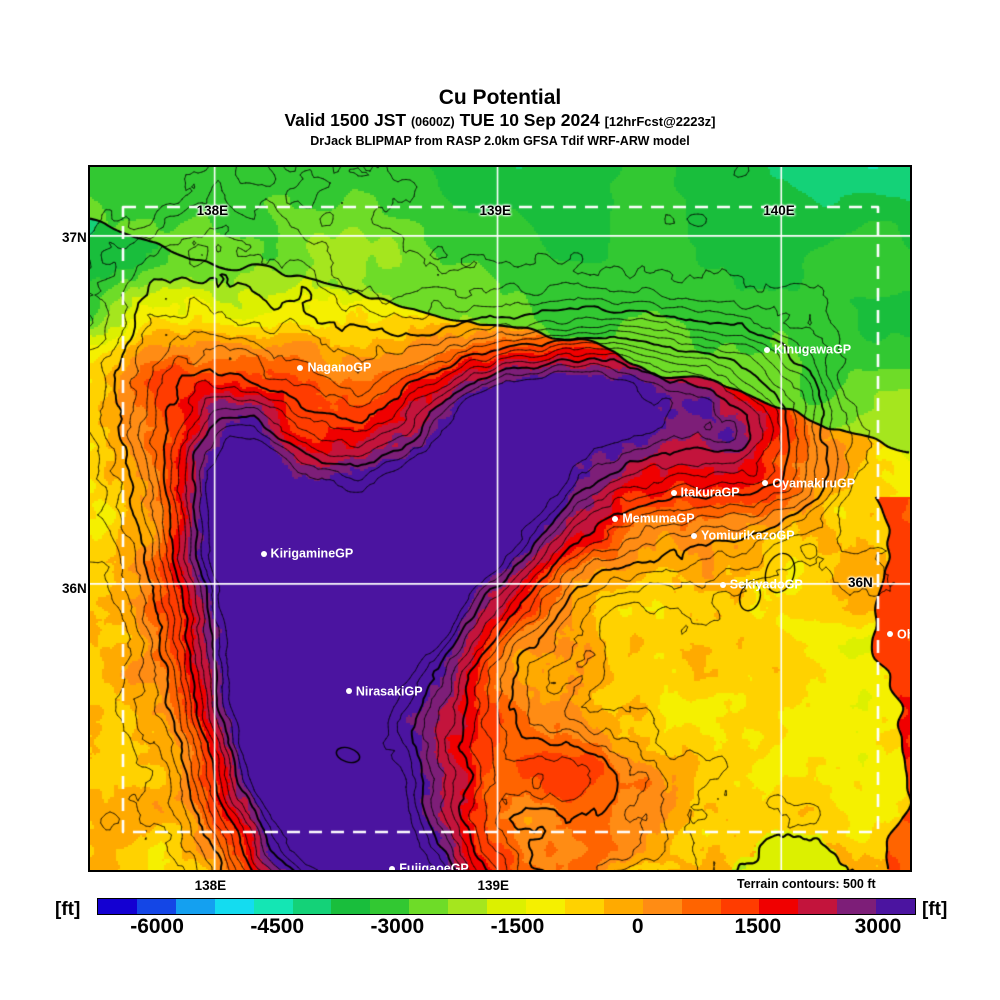  Describe the element at coordinates (808, 483) in the screenshot. I see `station-marker-oyamakirugp: OyamakiruGP` at that location.